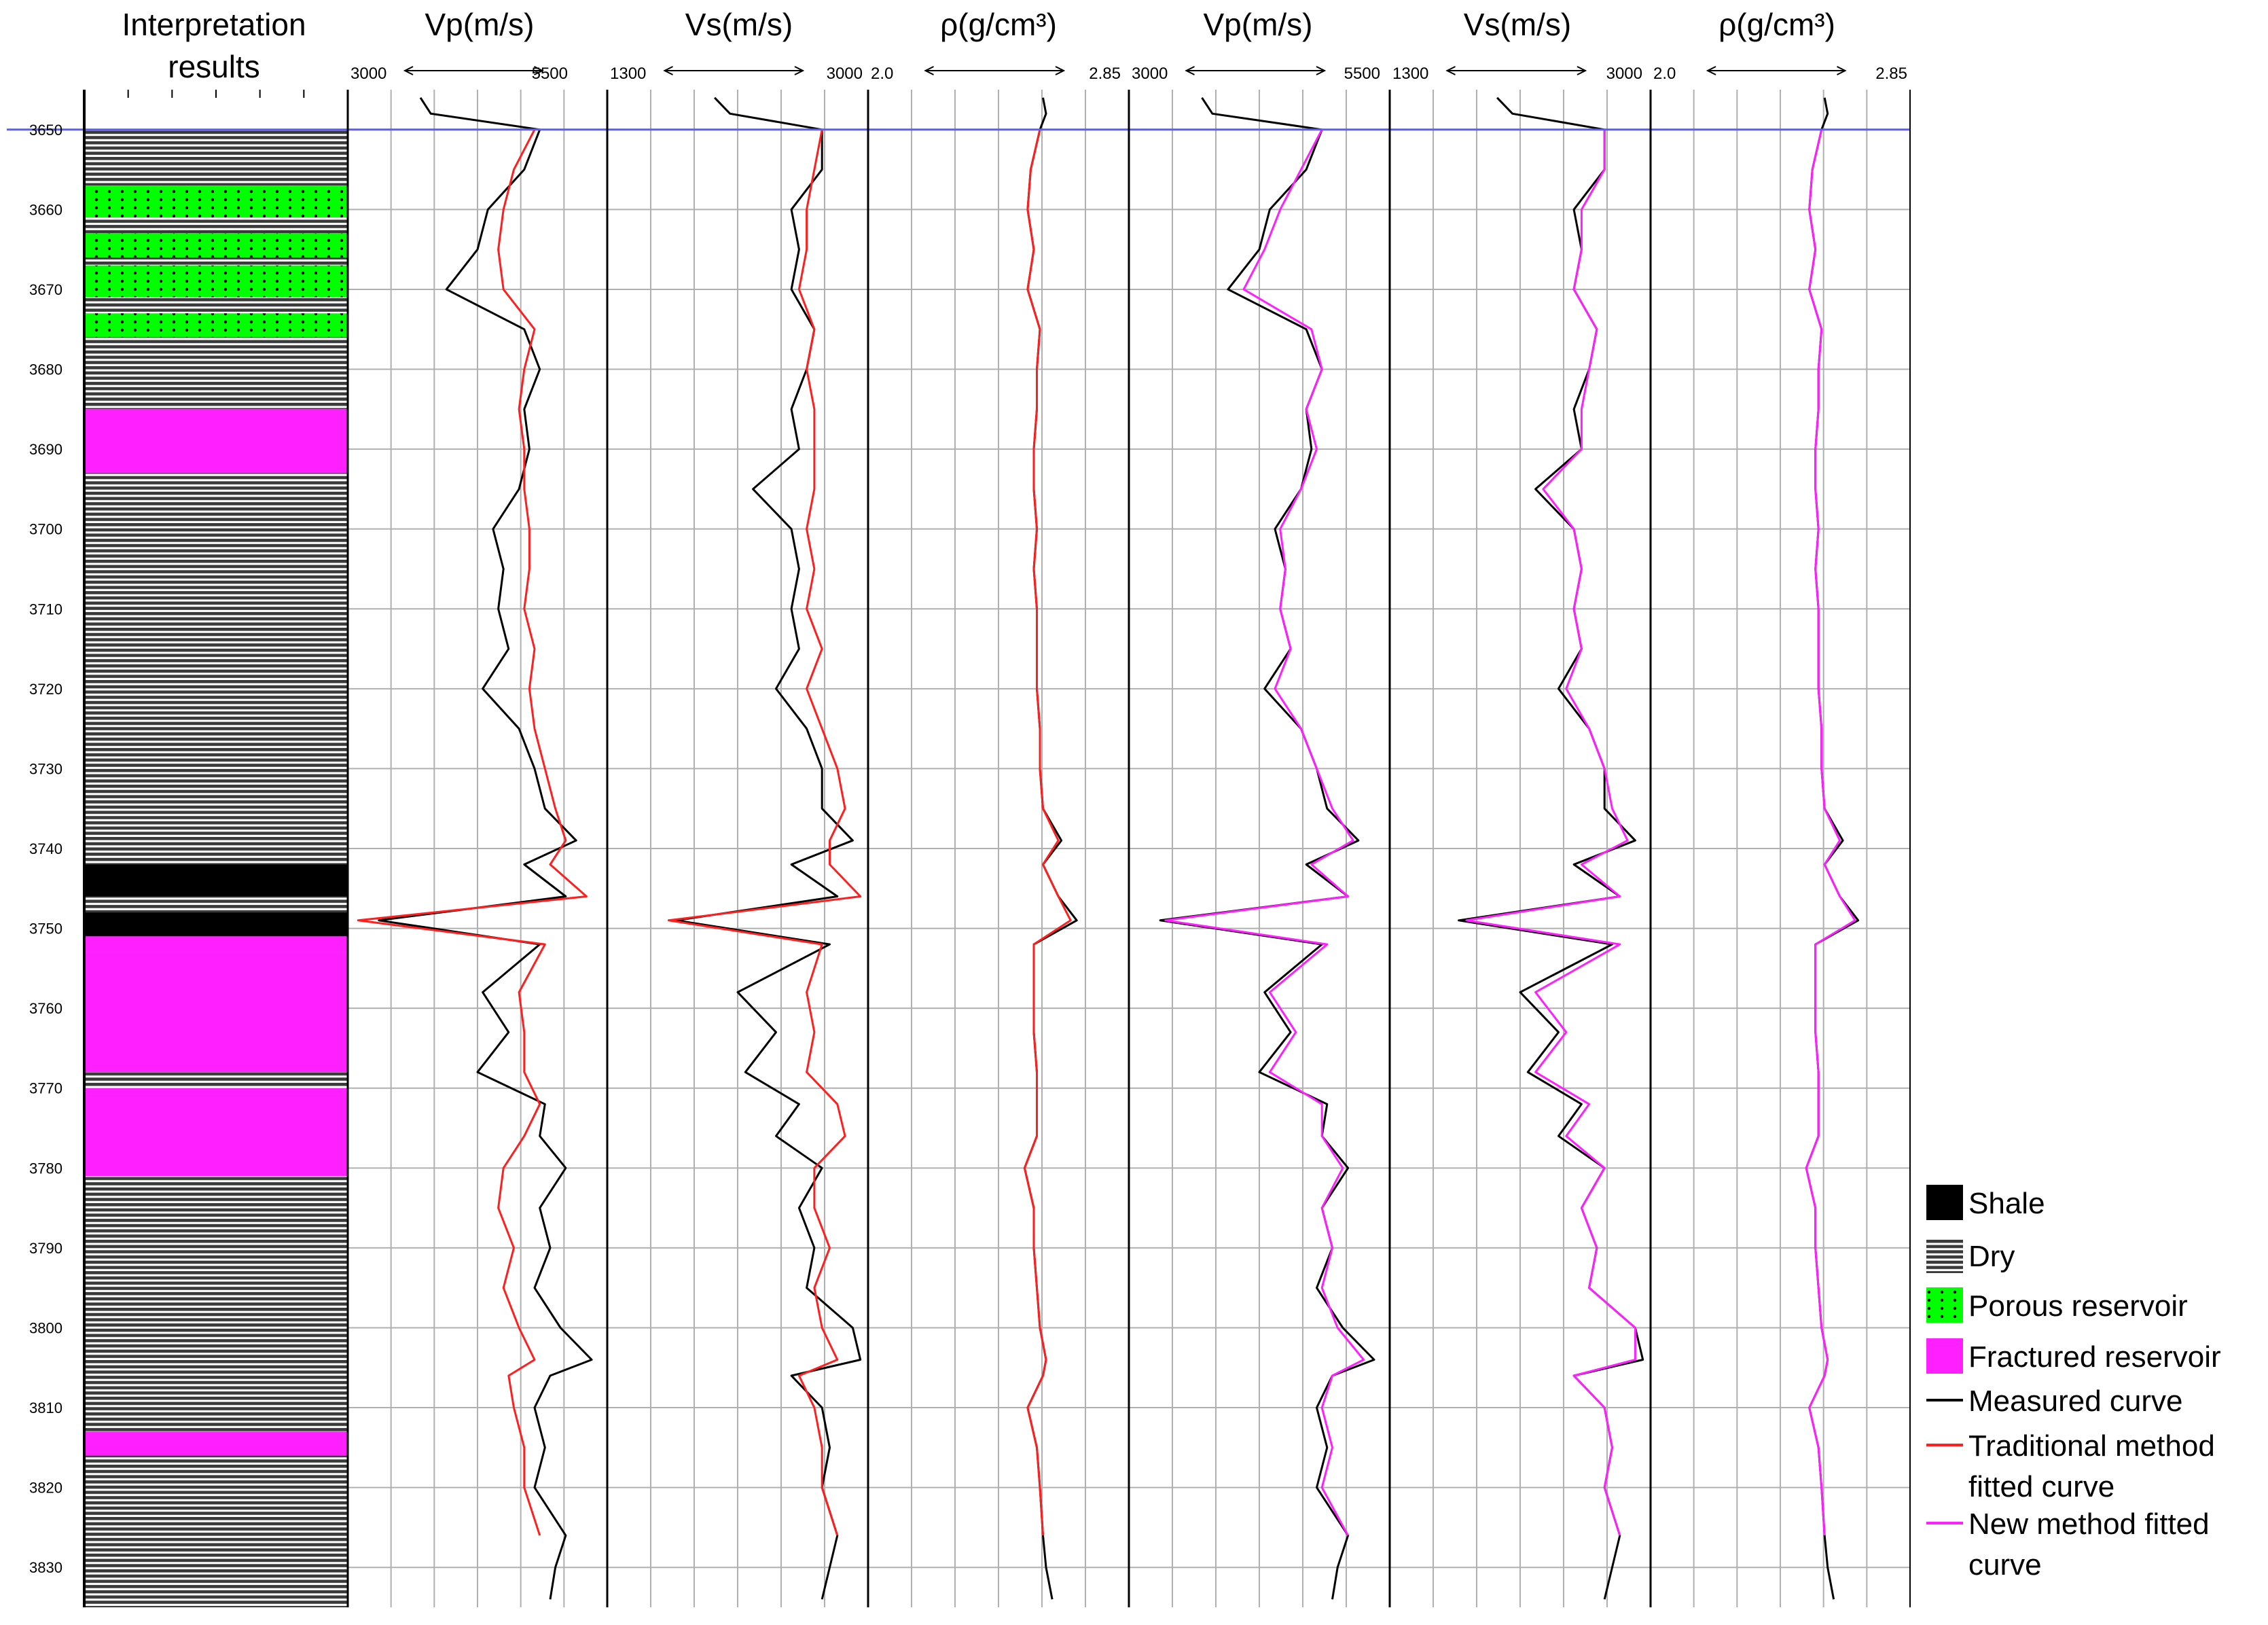 Image resolution: width=2268 pixels, height=1625 pixels. I want to click on depth-tick-label: 3770, so click(45, 1088).